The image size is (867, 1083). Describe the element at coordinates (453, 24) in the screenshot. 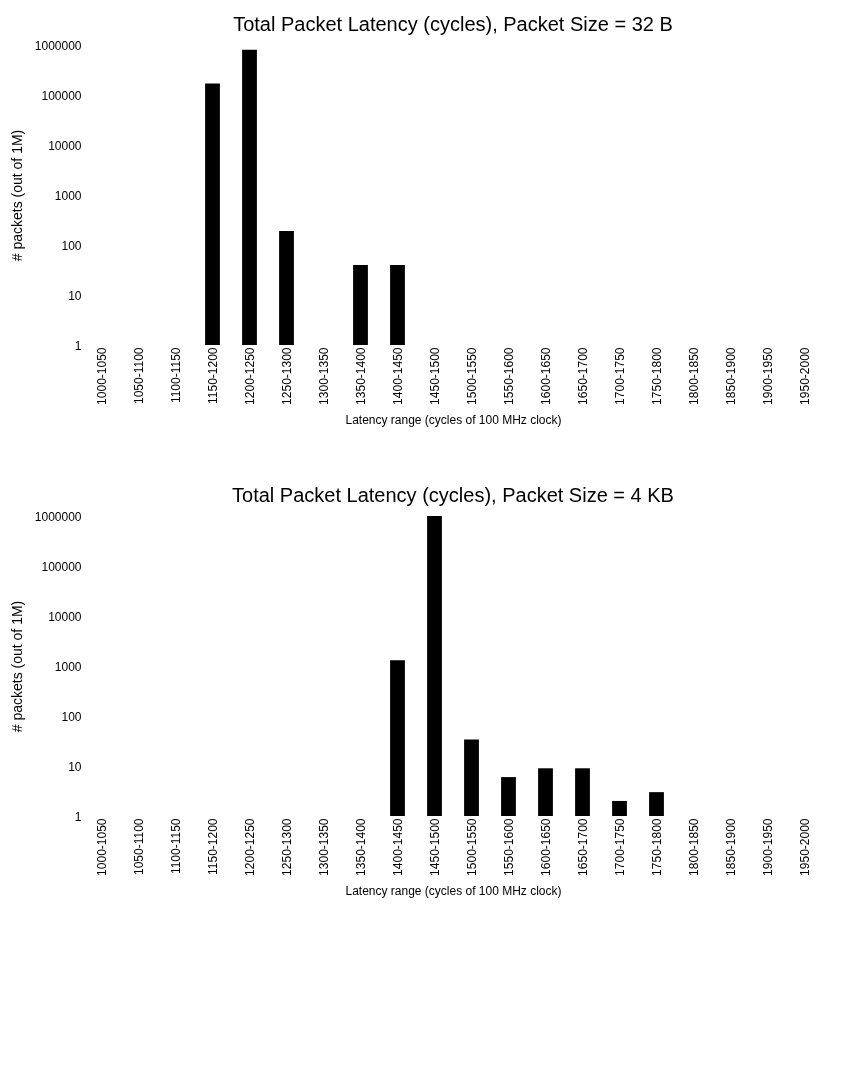

I see `chart-title: Total Packet Latency (cycles), Packet Size = 32 B` at that location.